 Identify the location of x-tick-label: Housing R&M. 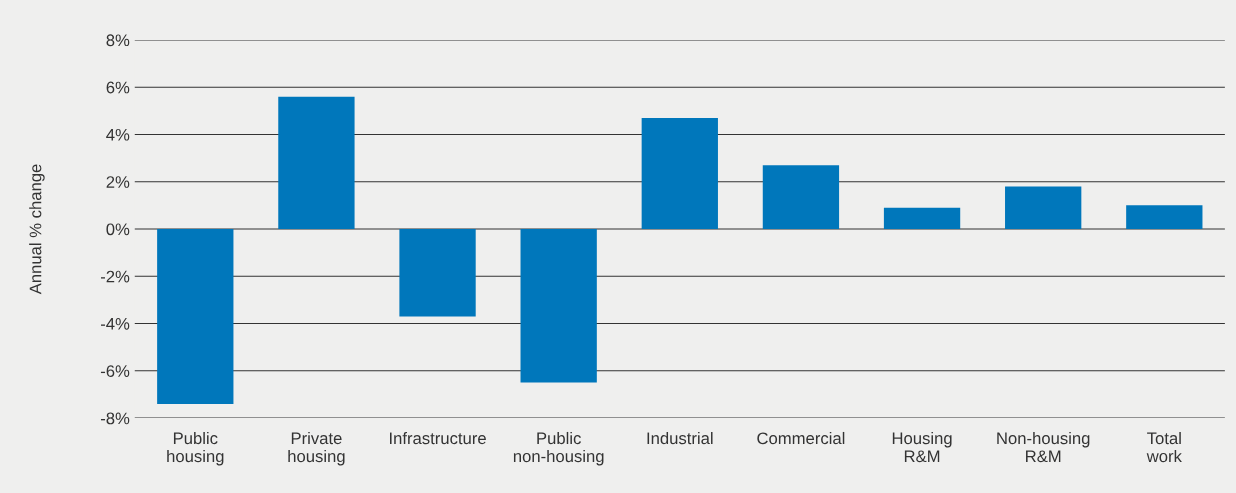
(922, 447).